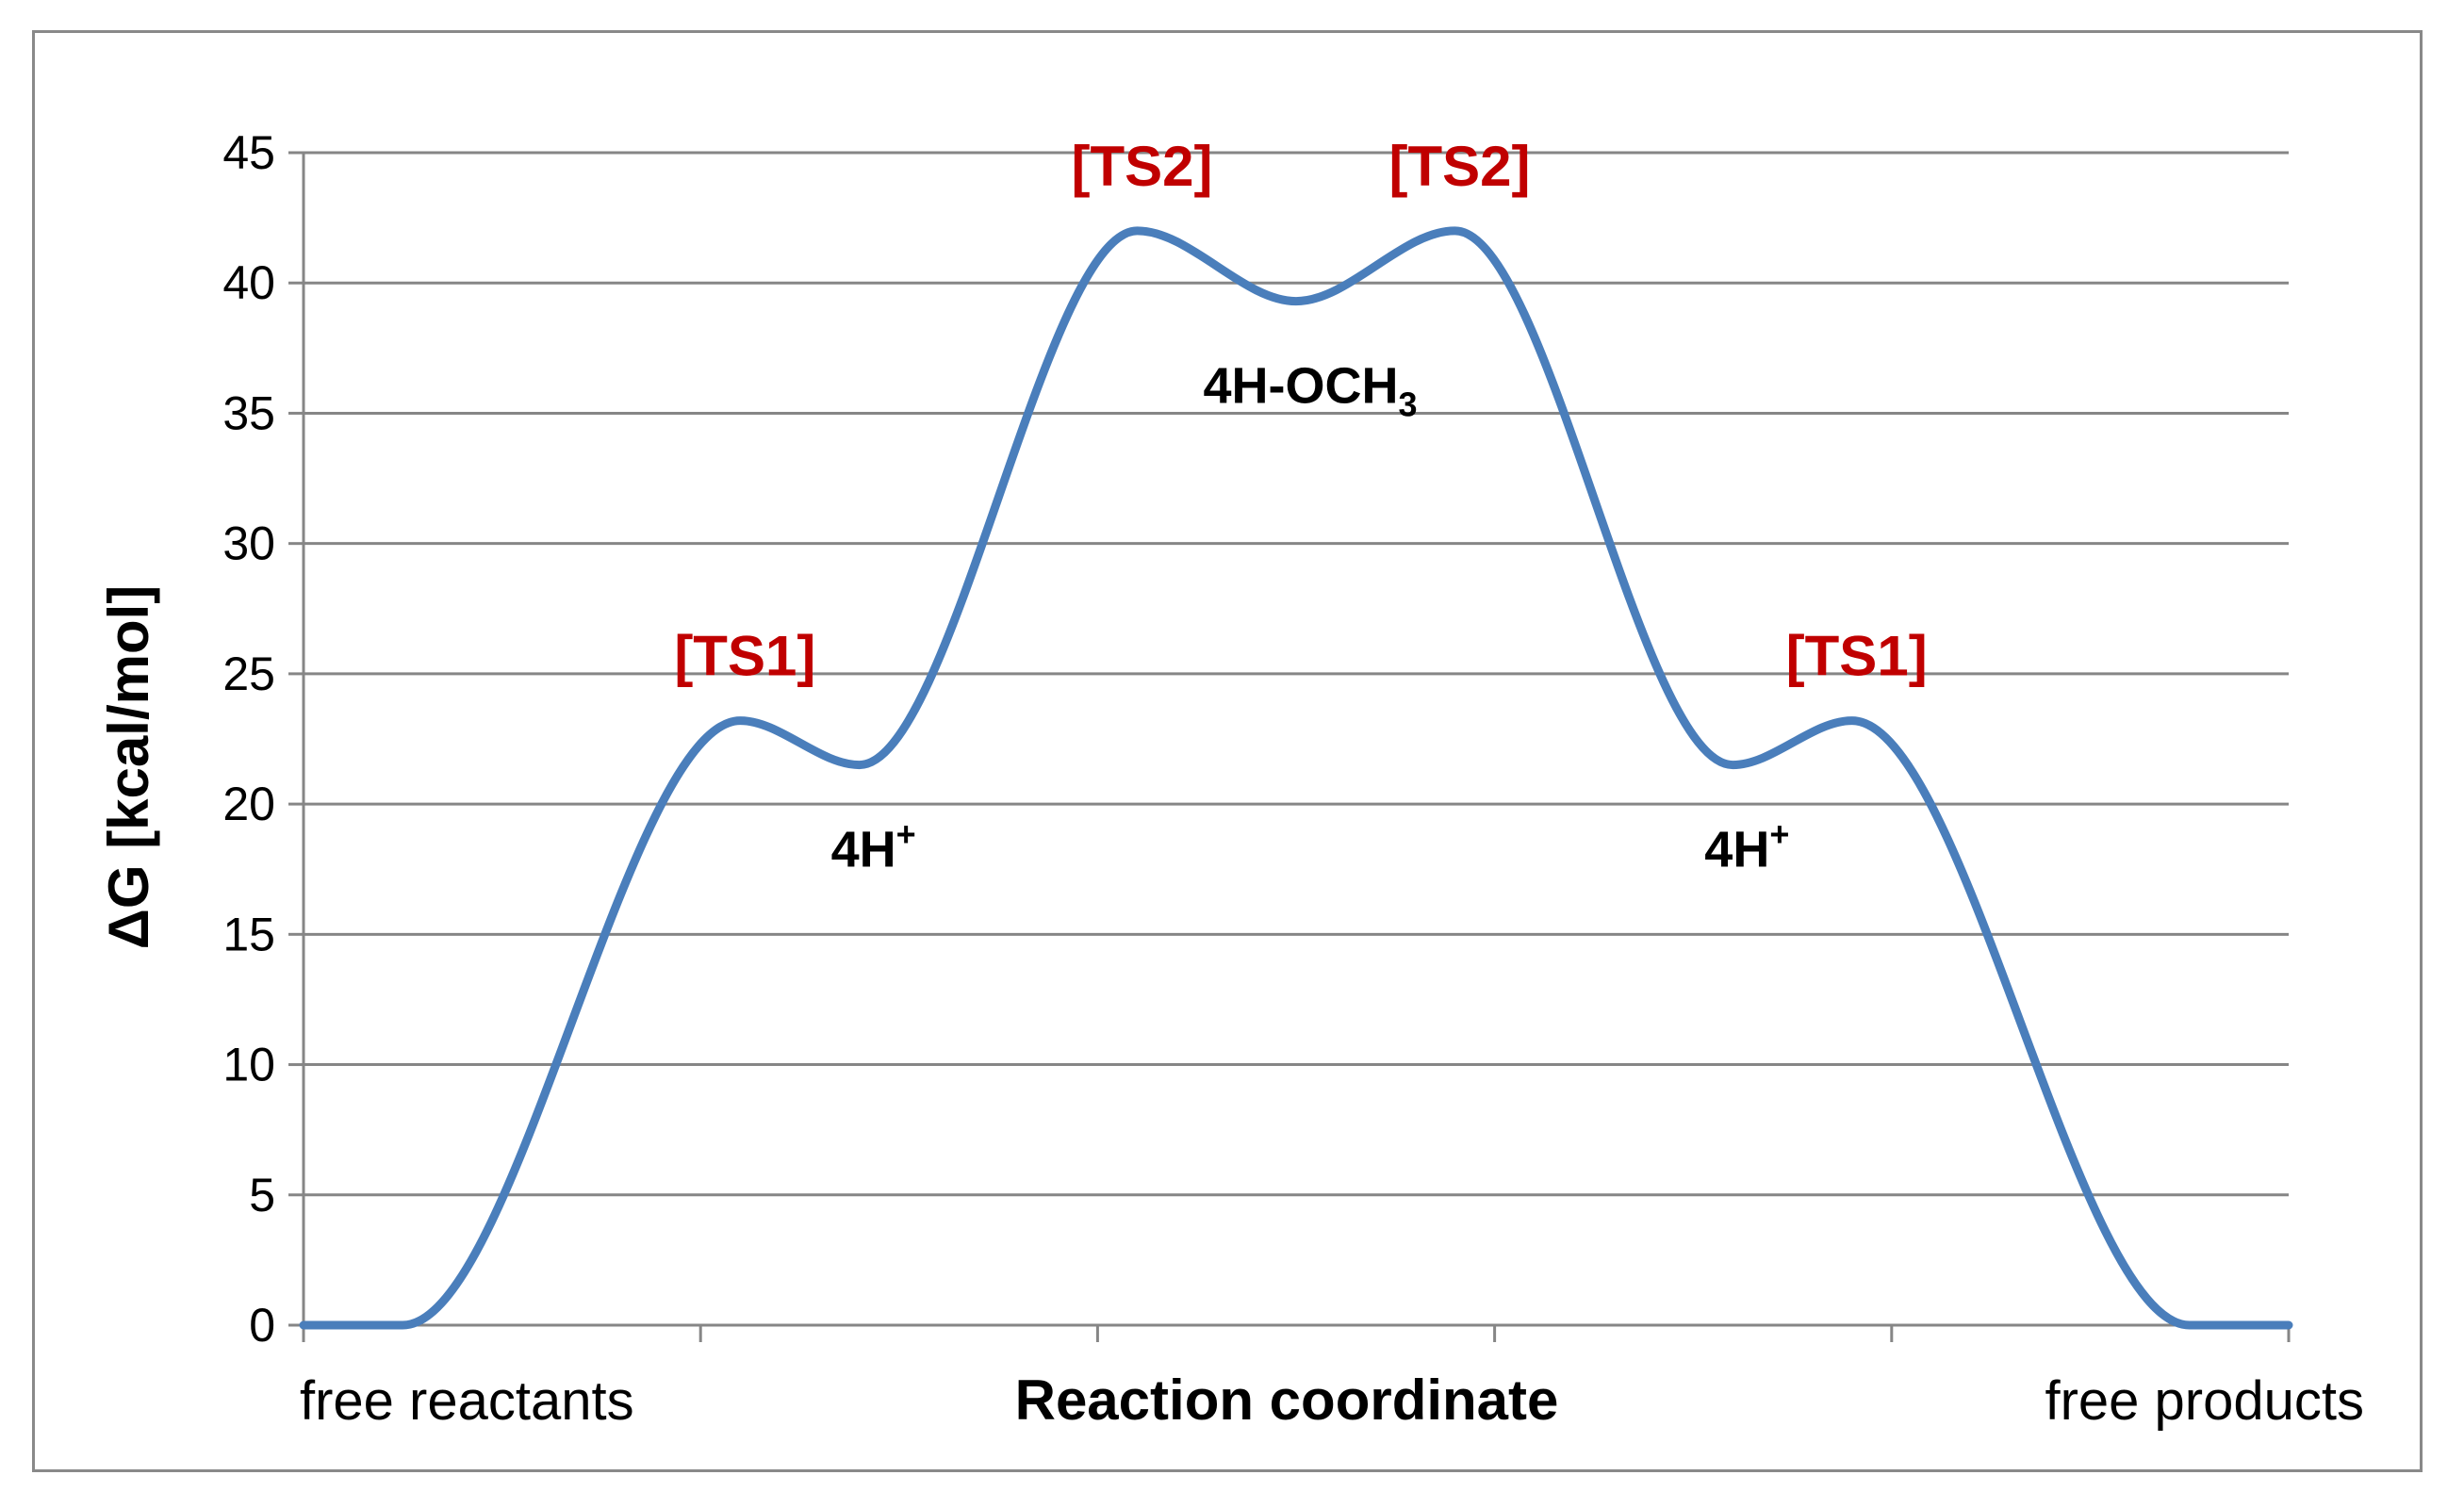 The width and height of the screenshot is (2464, 1508). What do you see at coordinates (248, 283) in the screenshot?
I see `y-tick-label: 40` at bounding box center [248, 283].